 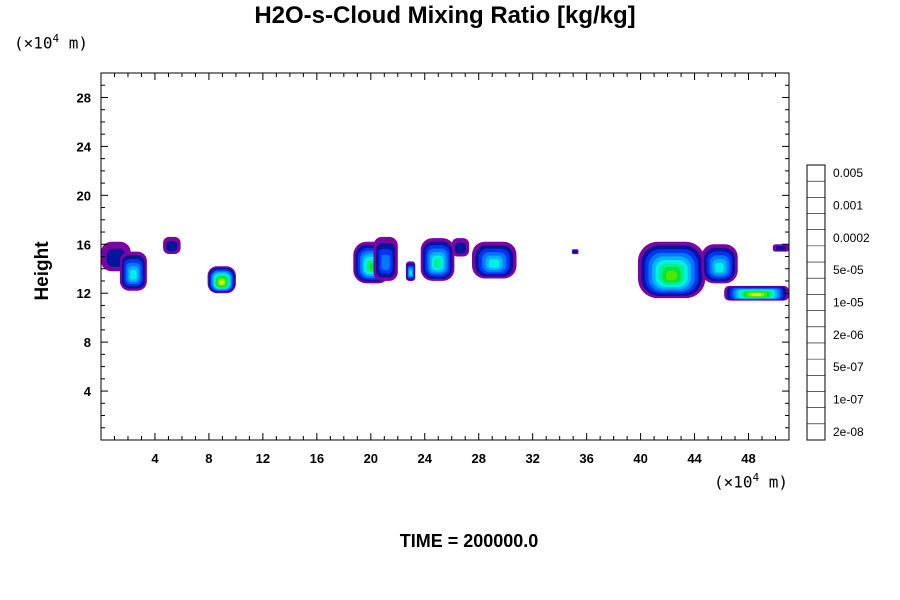 I want to click on colorbar-label: 5e-05, so click(x=848, y=270).